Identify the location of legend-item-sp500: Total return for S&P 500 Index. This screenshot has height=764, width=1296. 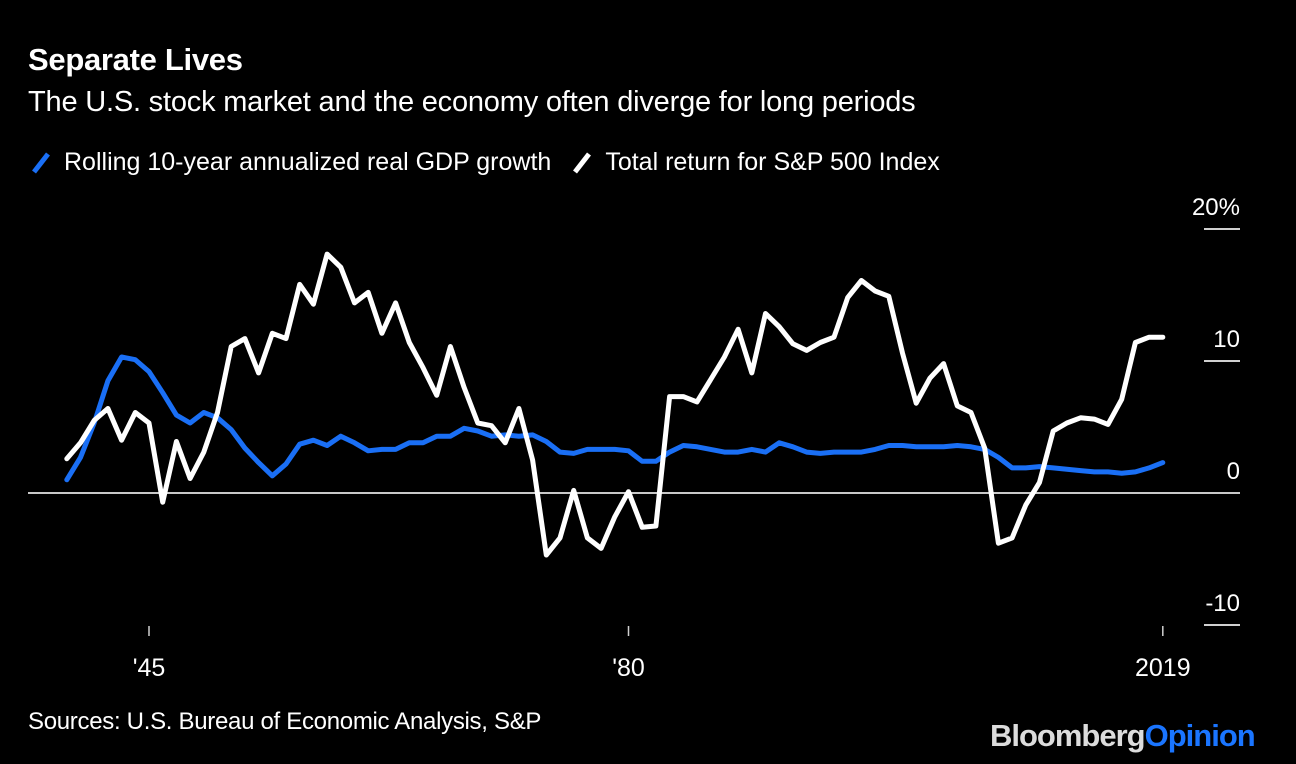
(755, 162).